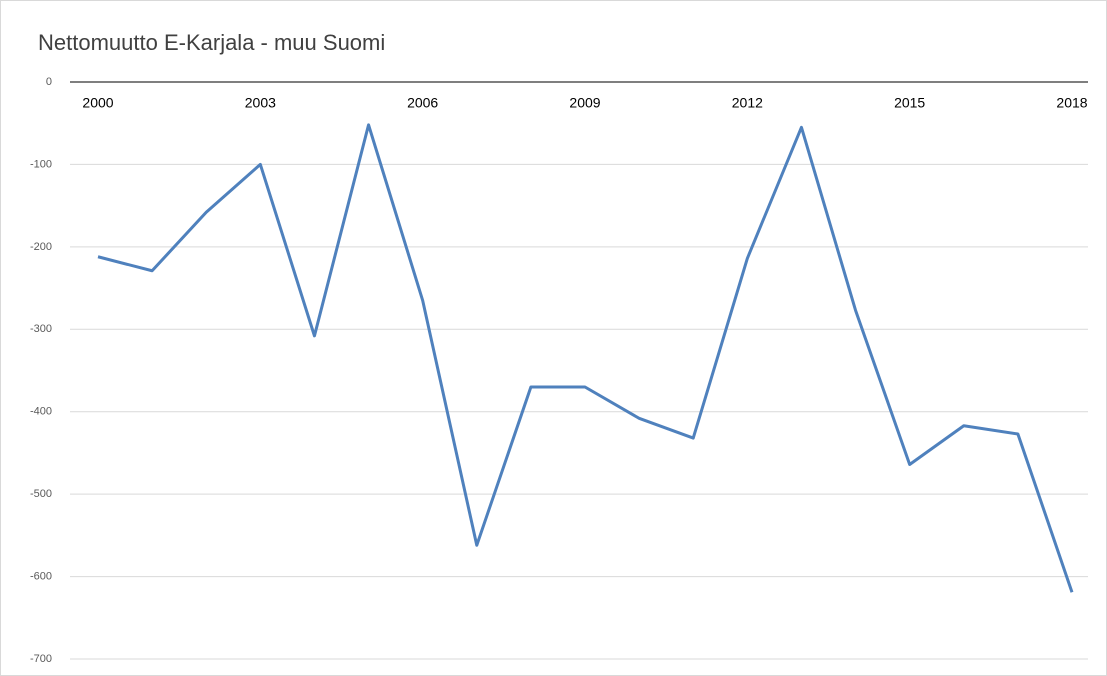 Image resolution: width=1107 pixels, height=676 pixels. What do you see at coordinates (41, 412) in the screenshot?
I see `y-tick-label: -400` at bounding box center [41, 412].